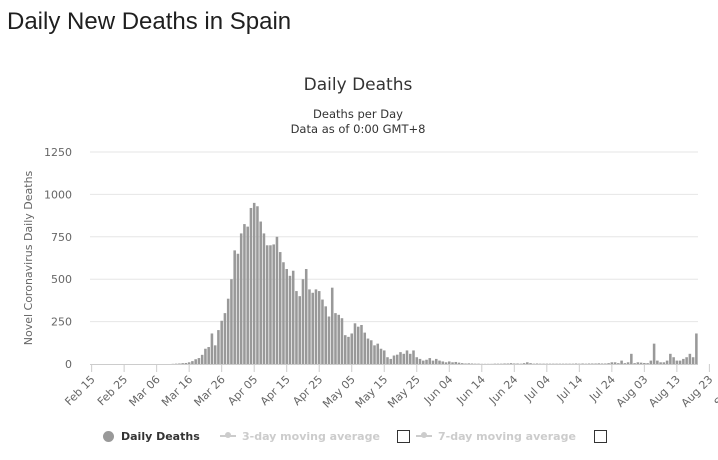 Image resolution: width=718 pixels, height=460 pixels. What do you see at coordinates (210, 391) in the screenshot?
I see `x-tick-label: Mar 26` at bounding box center [210, 391].